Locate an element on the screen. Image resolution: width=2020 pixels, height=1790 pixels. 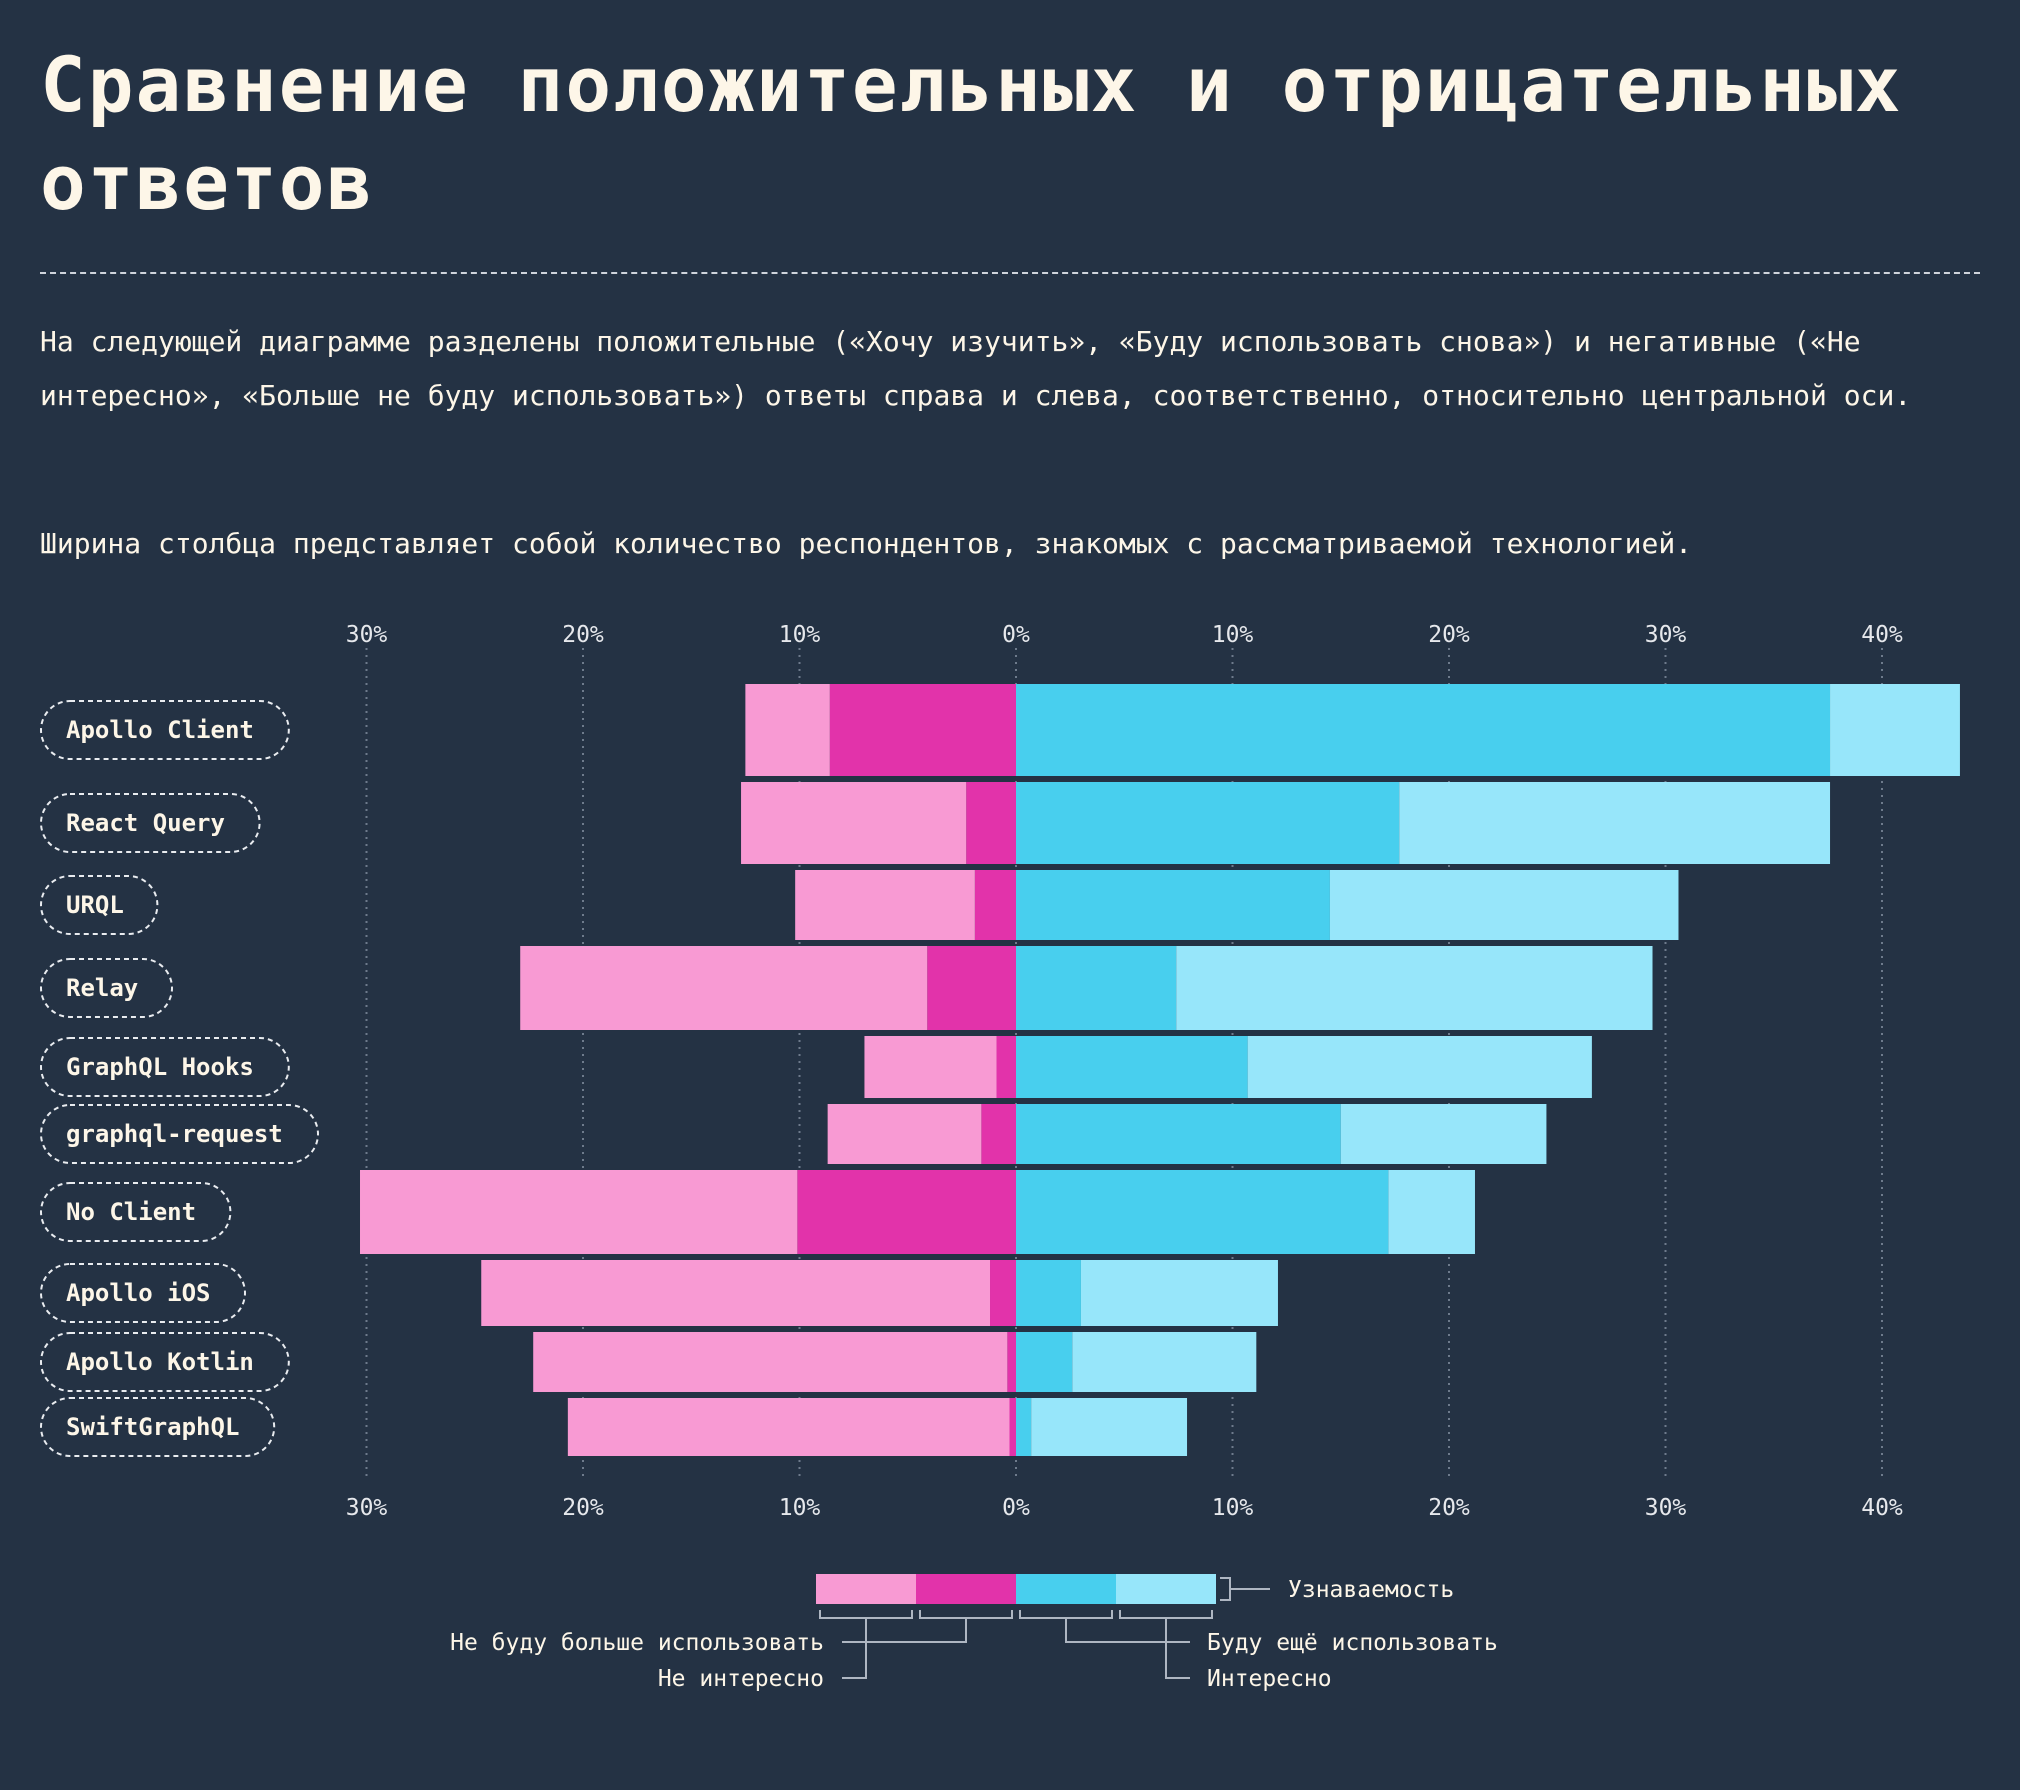
tick-label-top: 10% is located at coordinates (1233, 635).